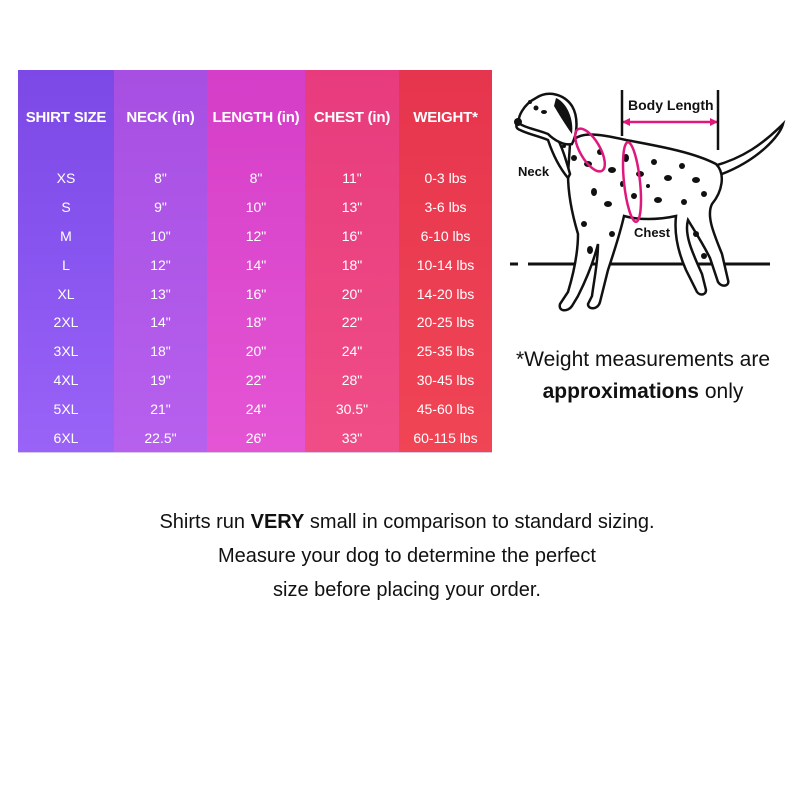 This screenshot has width=794, height=794. Describe the element at coordinates (160, 117) in the screenshot. I see `header-neck: NECK (in)` at that location.